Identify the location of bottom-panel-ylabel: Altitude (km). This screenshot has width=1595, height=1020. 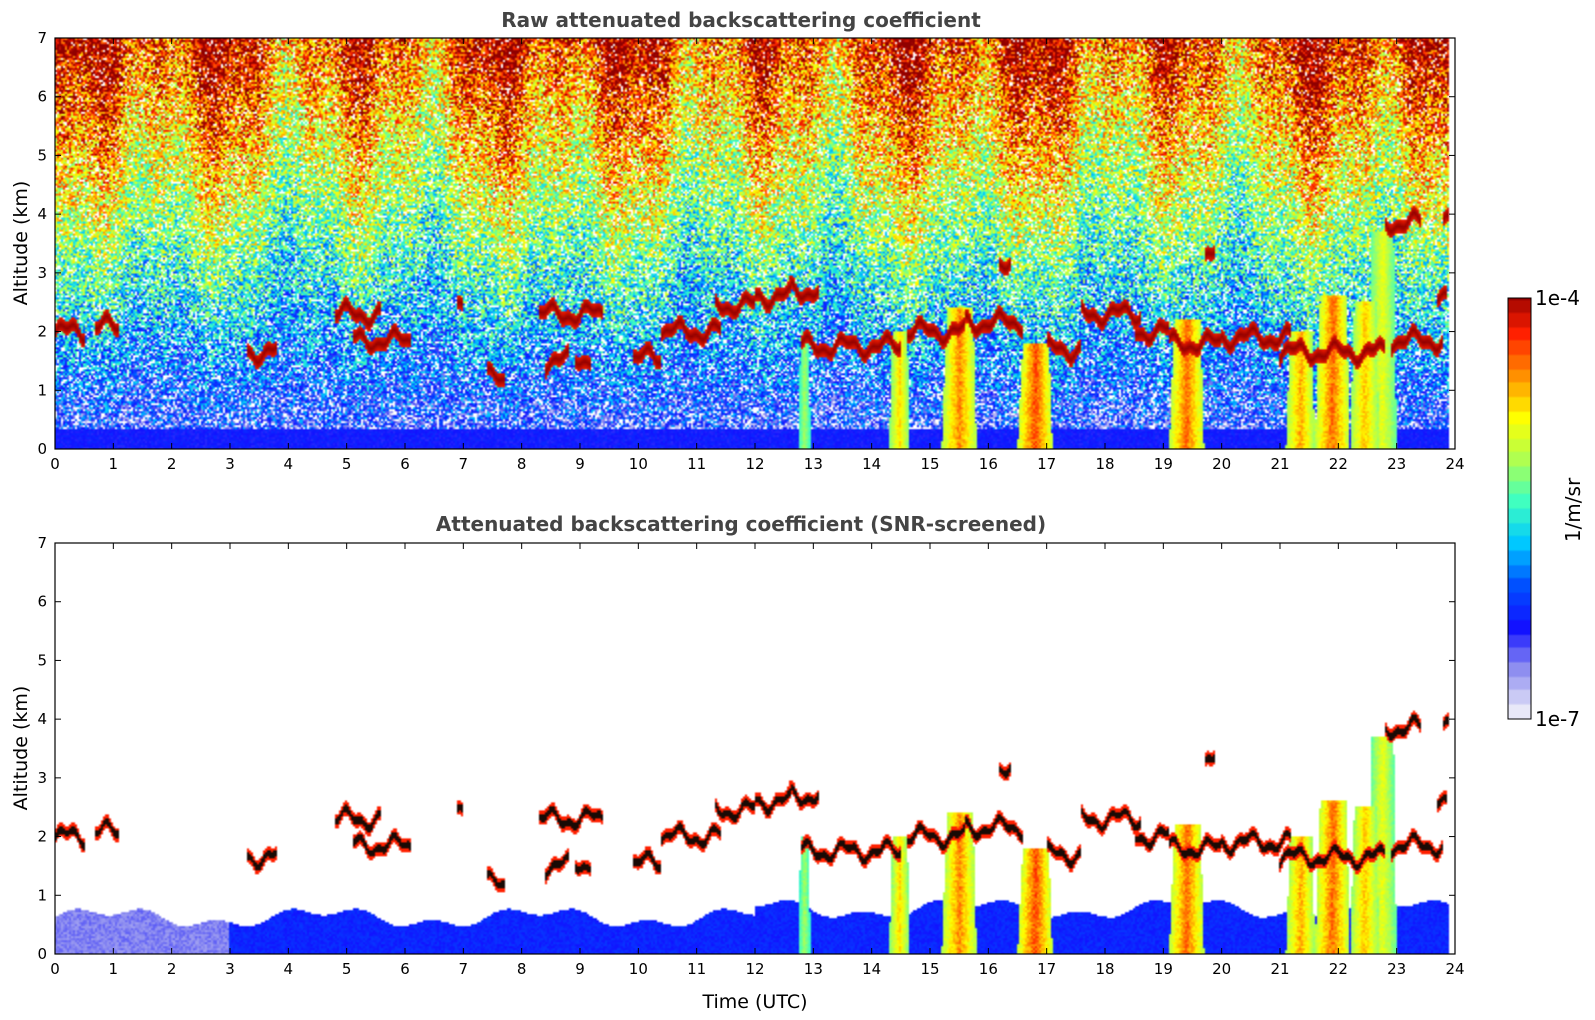
(21, 748).